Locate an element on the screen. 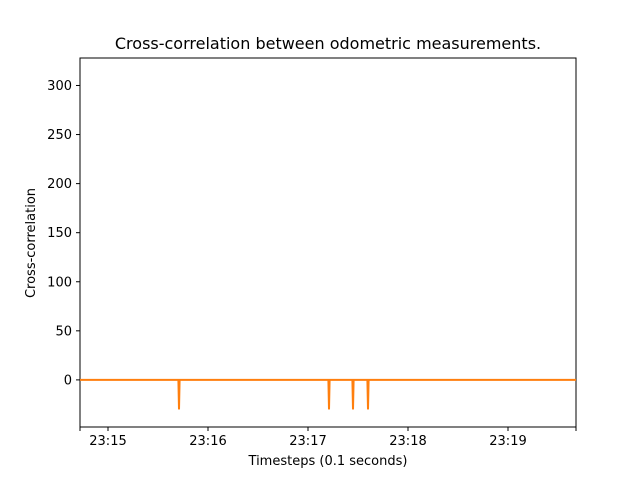 This screenshot has height=480, width=640. y-axis: 0 50 100 150 200 250 300 is located at coordinates (63, 233).